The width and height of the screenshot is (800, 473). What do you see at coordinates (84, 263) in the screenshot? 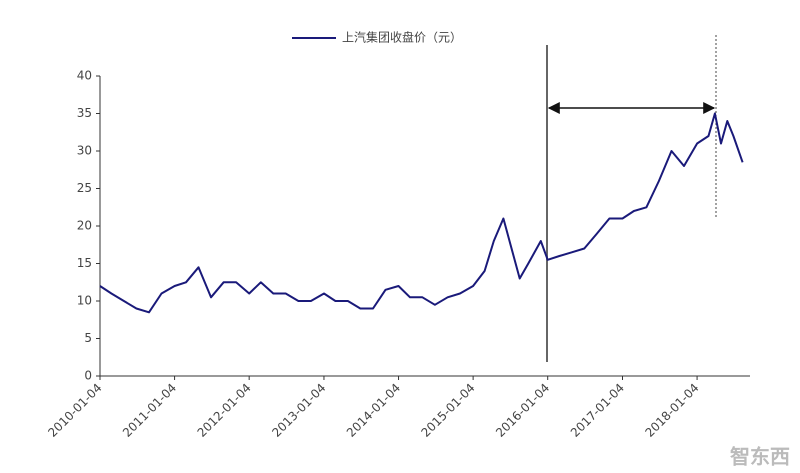
I see `y-tick-label: 15` at bounding box center [84, 263].